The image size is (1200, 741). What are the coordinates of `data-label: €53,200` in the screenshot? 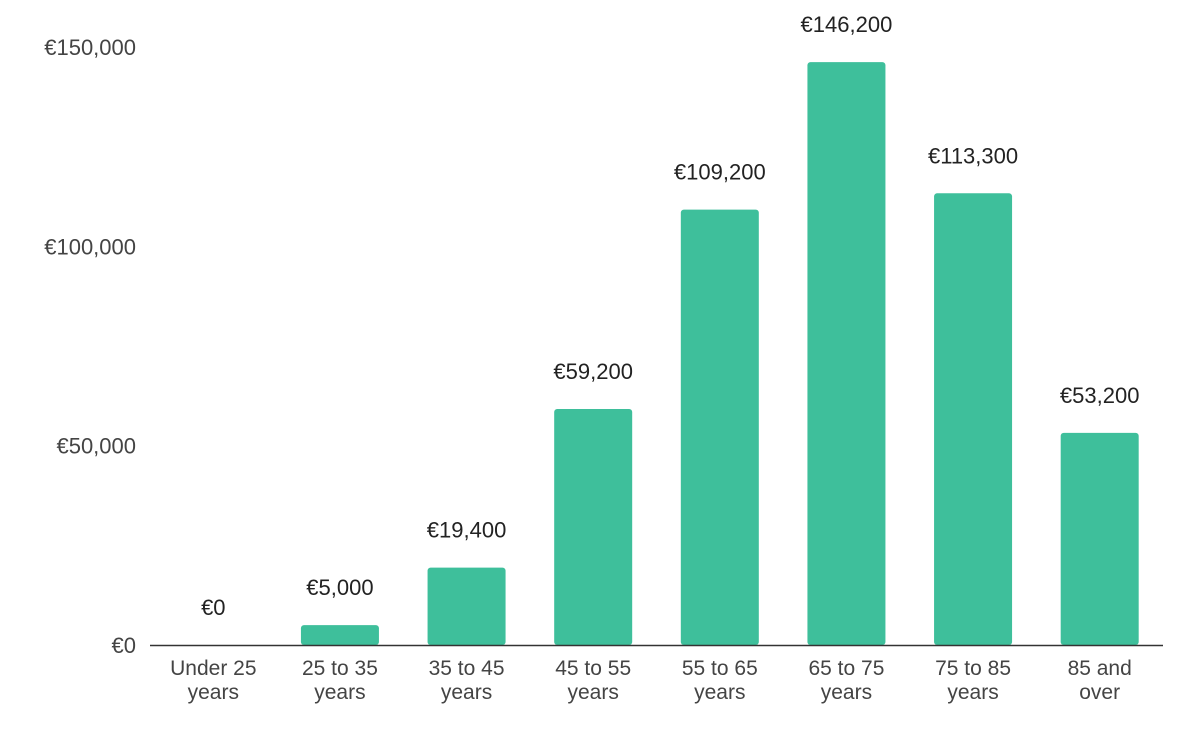 It's located at (1100, 395).